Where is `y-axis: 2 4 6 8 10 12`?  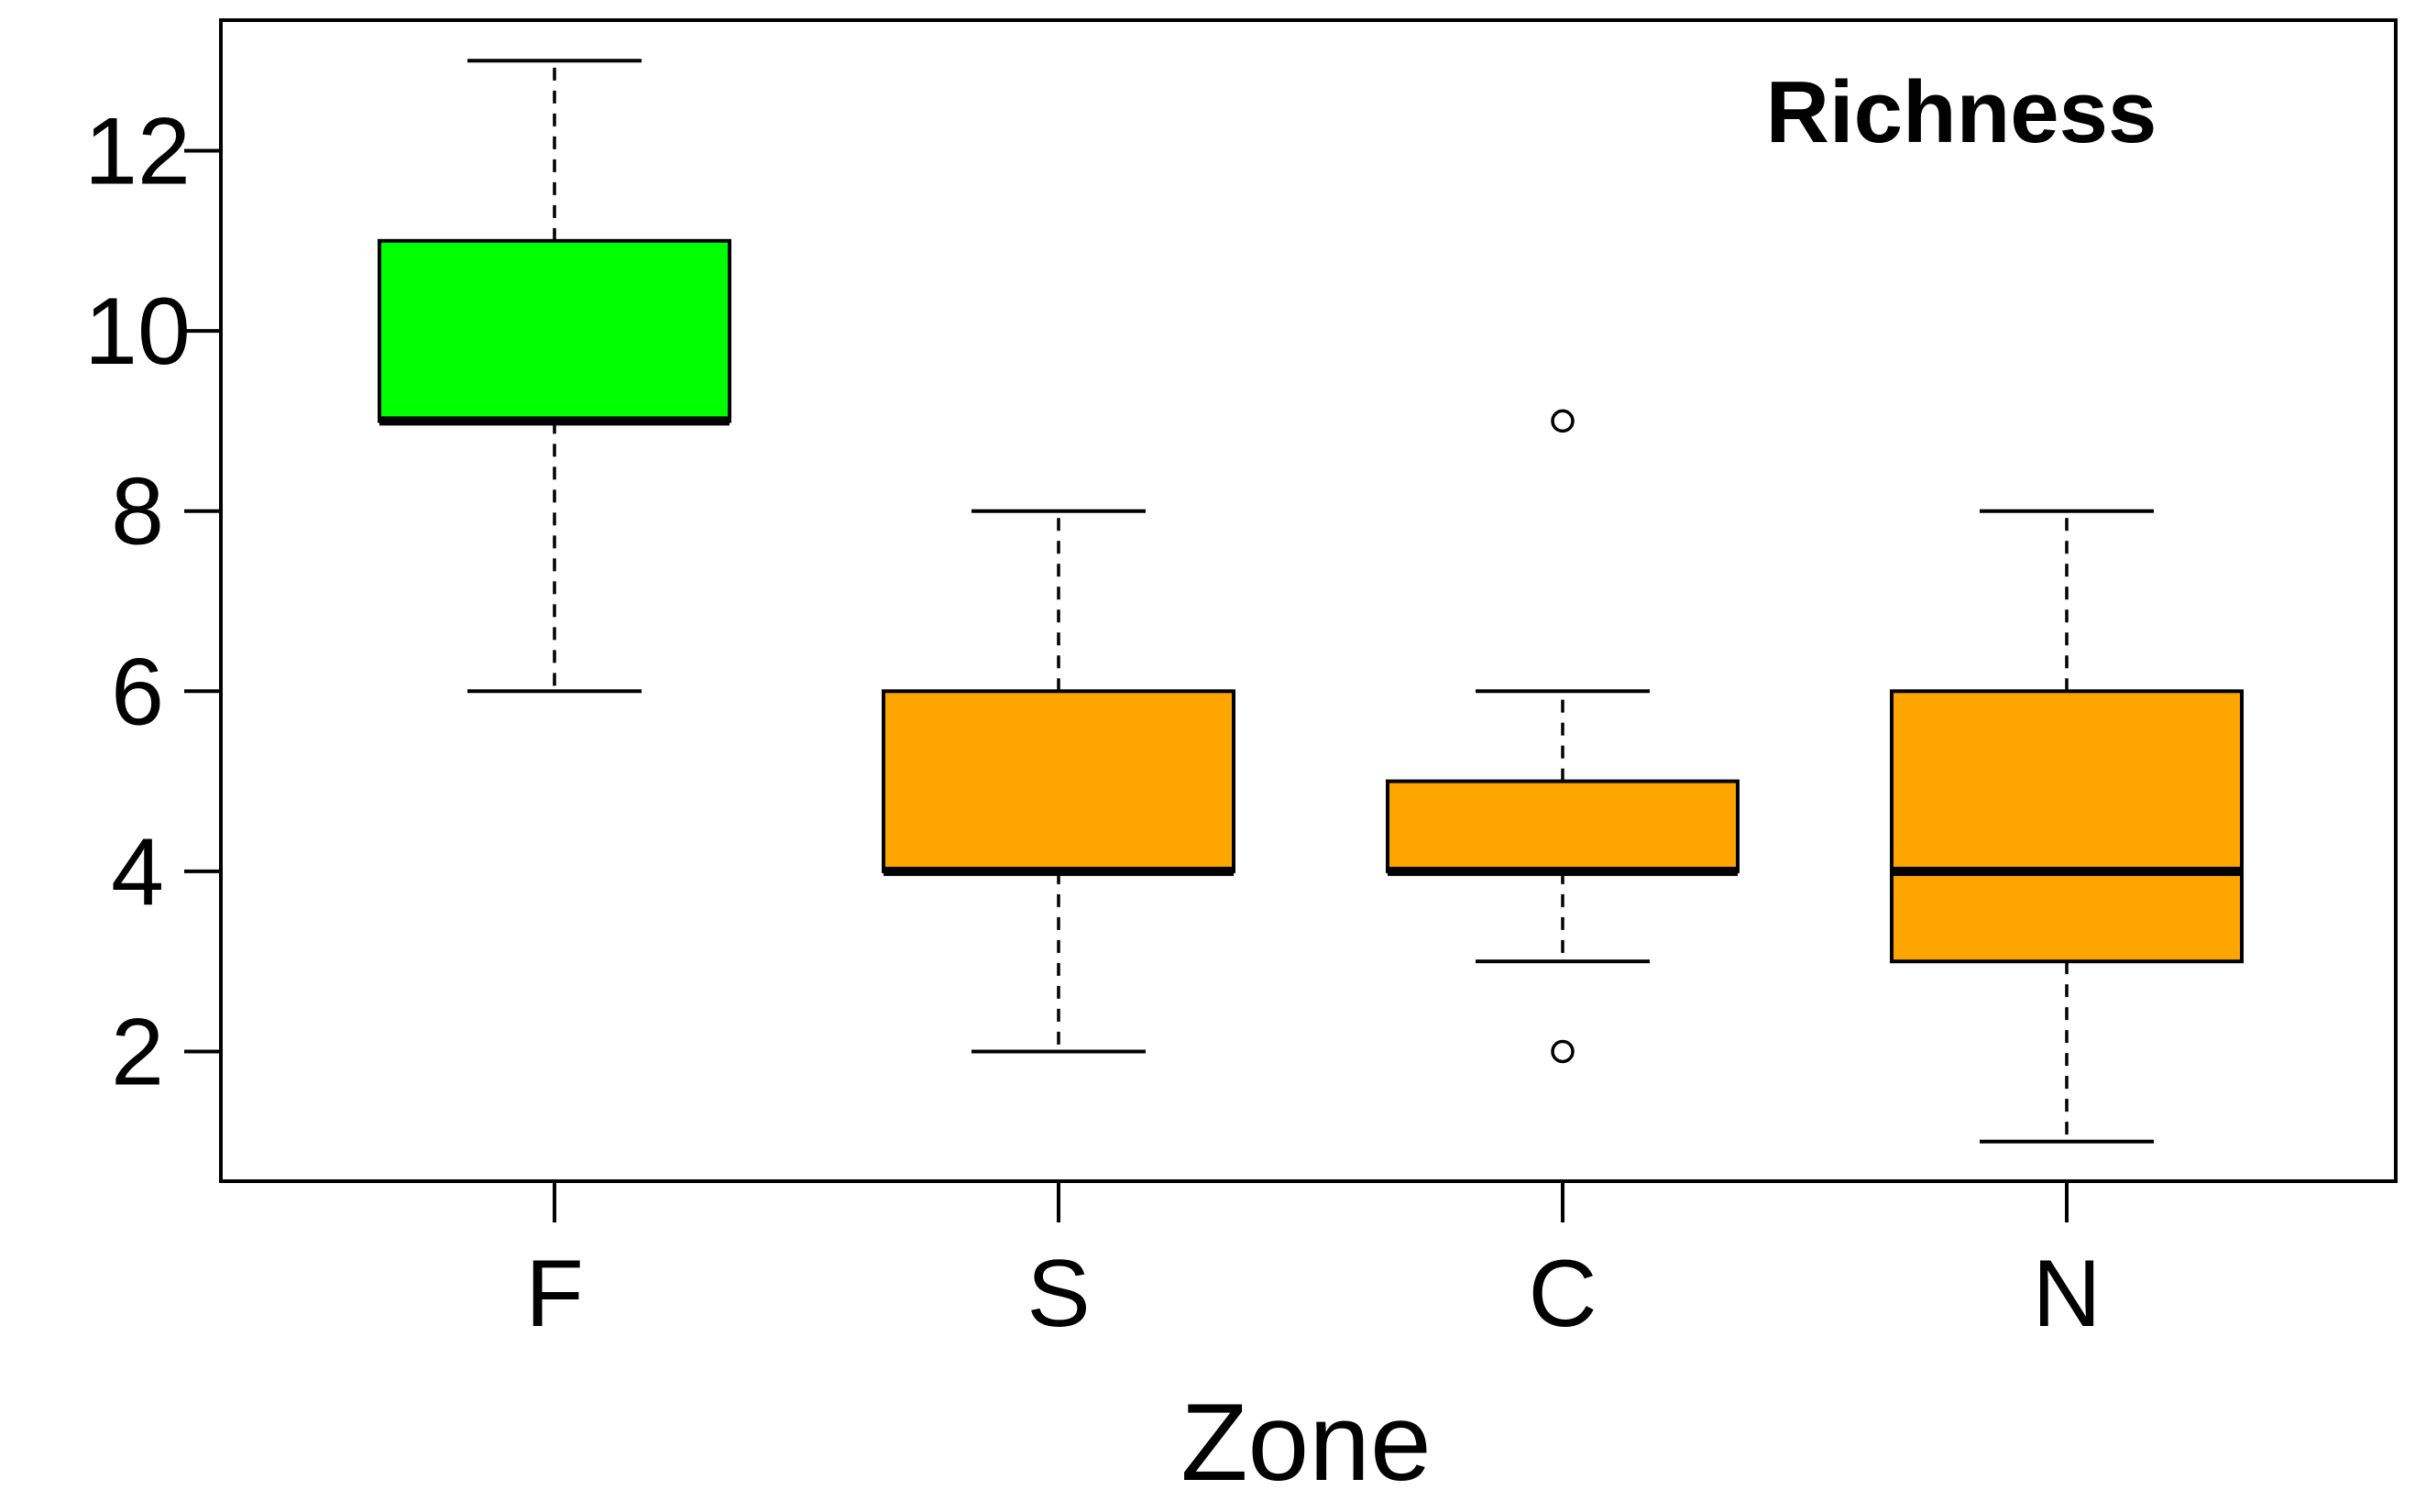 y-axis: 2 4 6 8 10 12 is located at coordinates (152, 602).